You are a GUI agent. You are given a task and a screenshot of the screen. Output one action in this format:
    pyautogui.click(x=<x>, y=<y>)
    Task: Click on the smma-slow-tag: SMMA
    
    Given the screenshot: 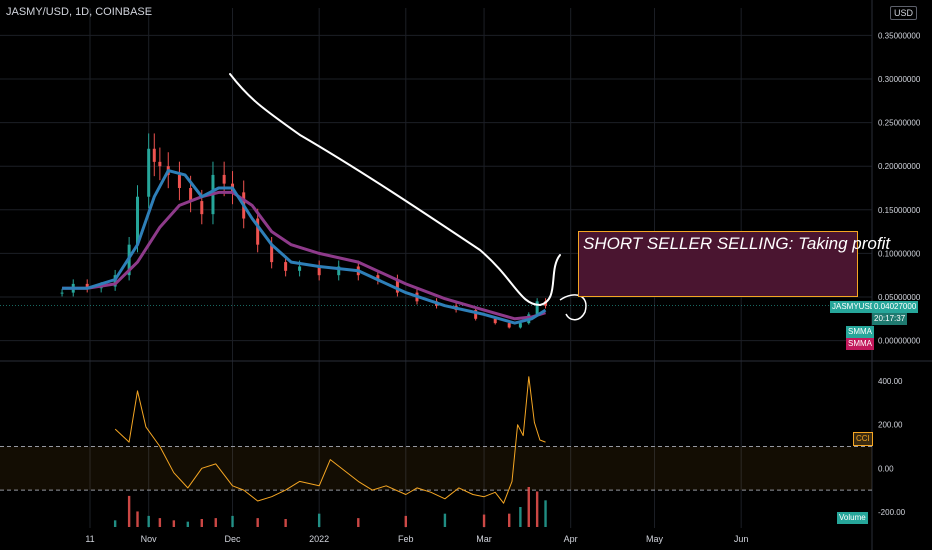 What is the action you would take?
    pyautogui.click(x=860, y=344)
    